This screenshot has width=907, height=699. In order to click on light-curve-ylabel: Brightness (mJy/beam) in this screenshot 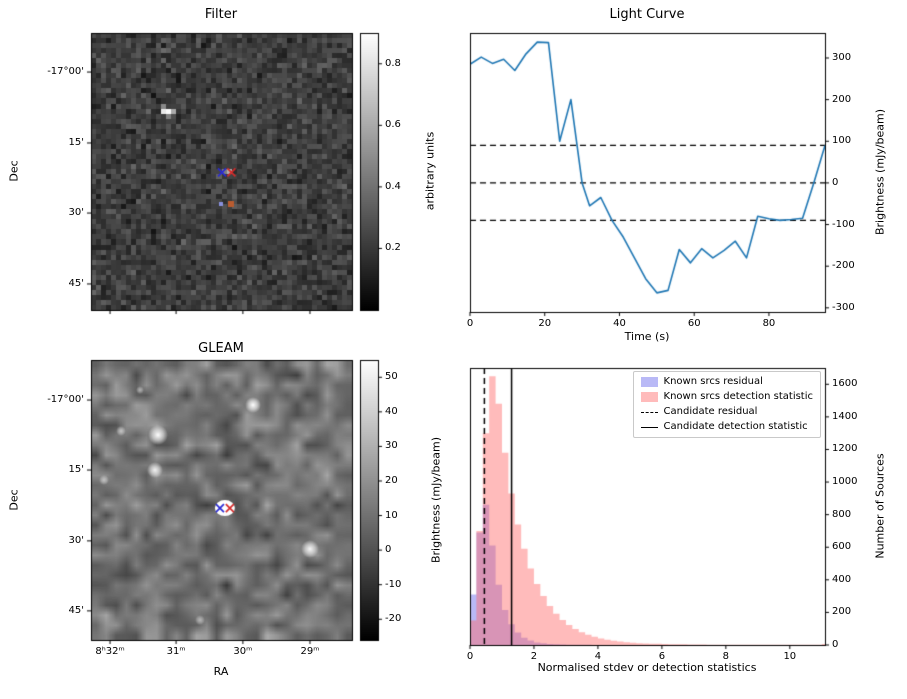, I will do `click(880, 172)`.